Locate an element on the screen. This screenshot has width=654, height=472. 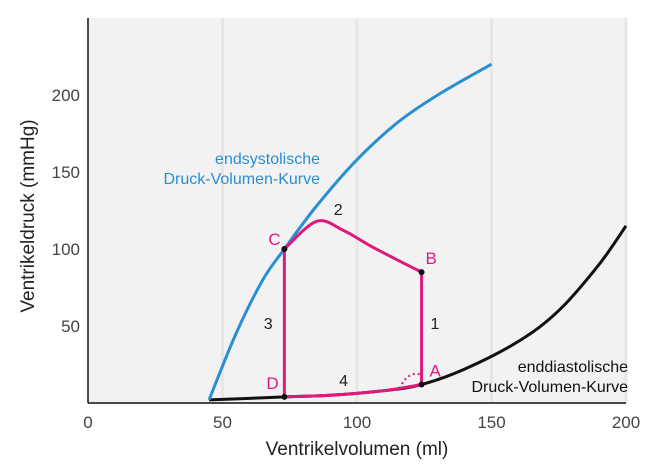
point-label-c: C is located at coordinates (274, 239).